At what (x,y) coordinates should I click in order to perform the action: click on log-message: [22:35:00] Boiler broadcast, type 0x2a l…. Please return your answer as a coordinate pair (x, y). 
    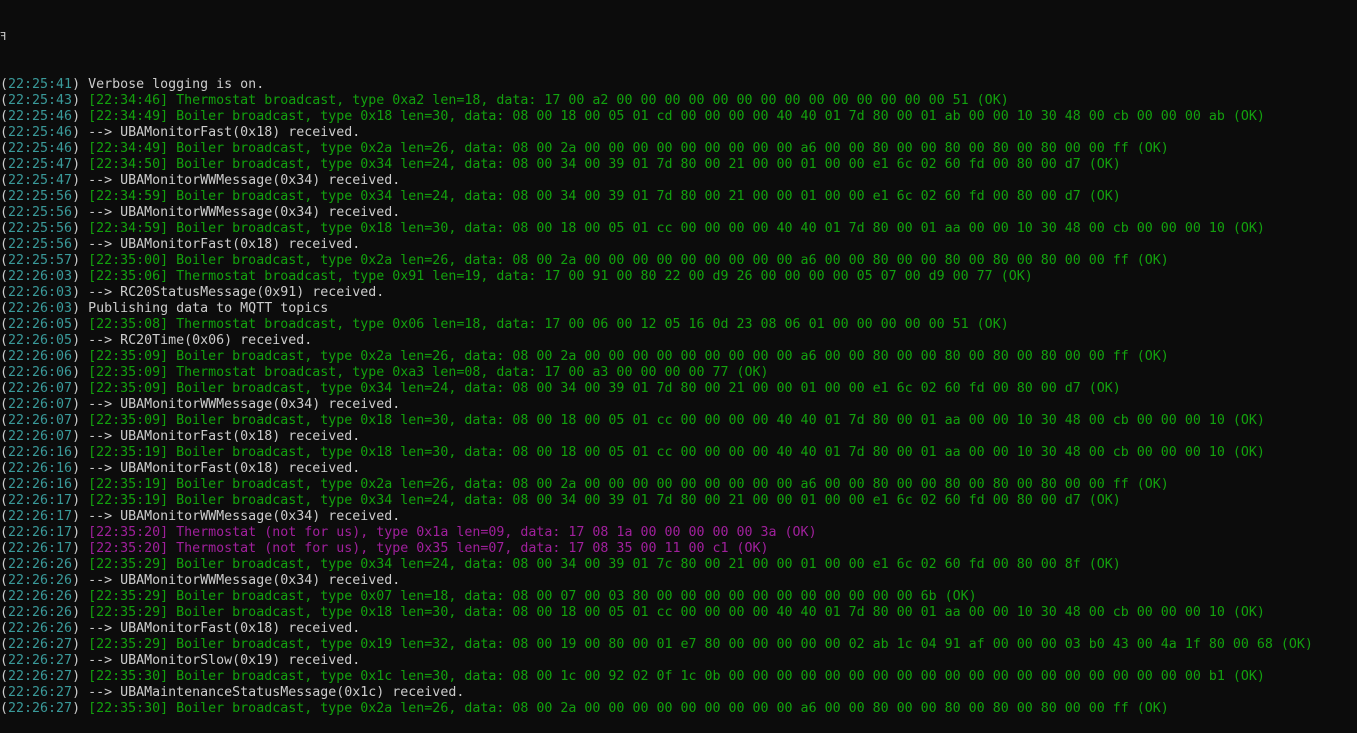
    Looking at the image, I should click on (628, 260).